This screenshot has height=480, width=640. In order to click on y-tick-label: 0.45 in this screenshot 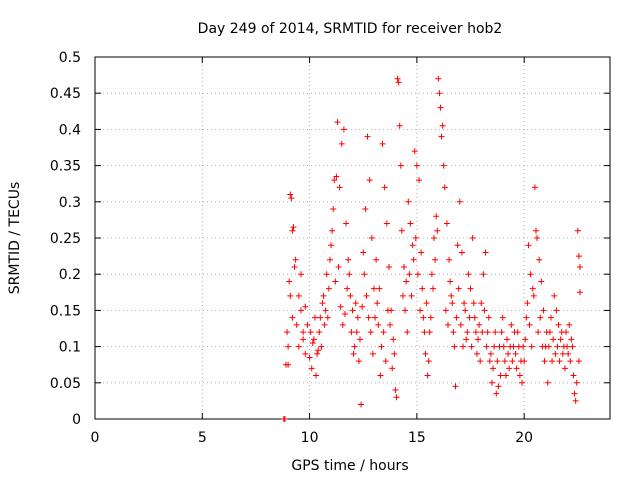, I will do `click(65, 94)`.